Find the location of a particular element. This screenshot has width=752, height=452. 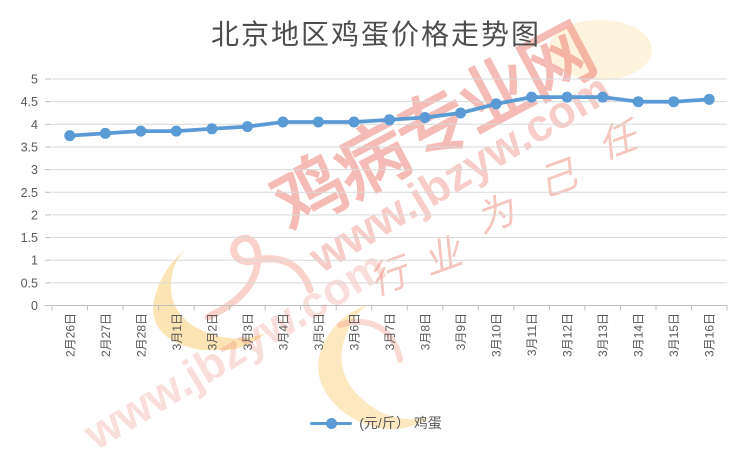

legend: (元/斤） 鸡蛋 is located at coordinates (376, 423).